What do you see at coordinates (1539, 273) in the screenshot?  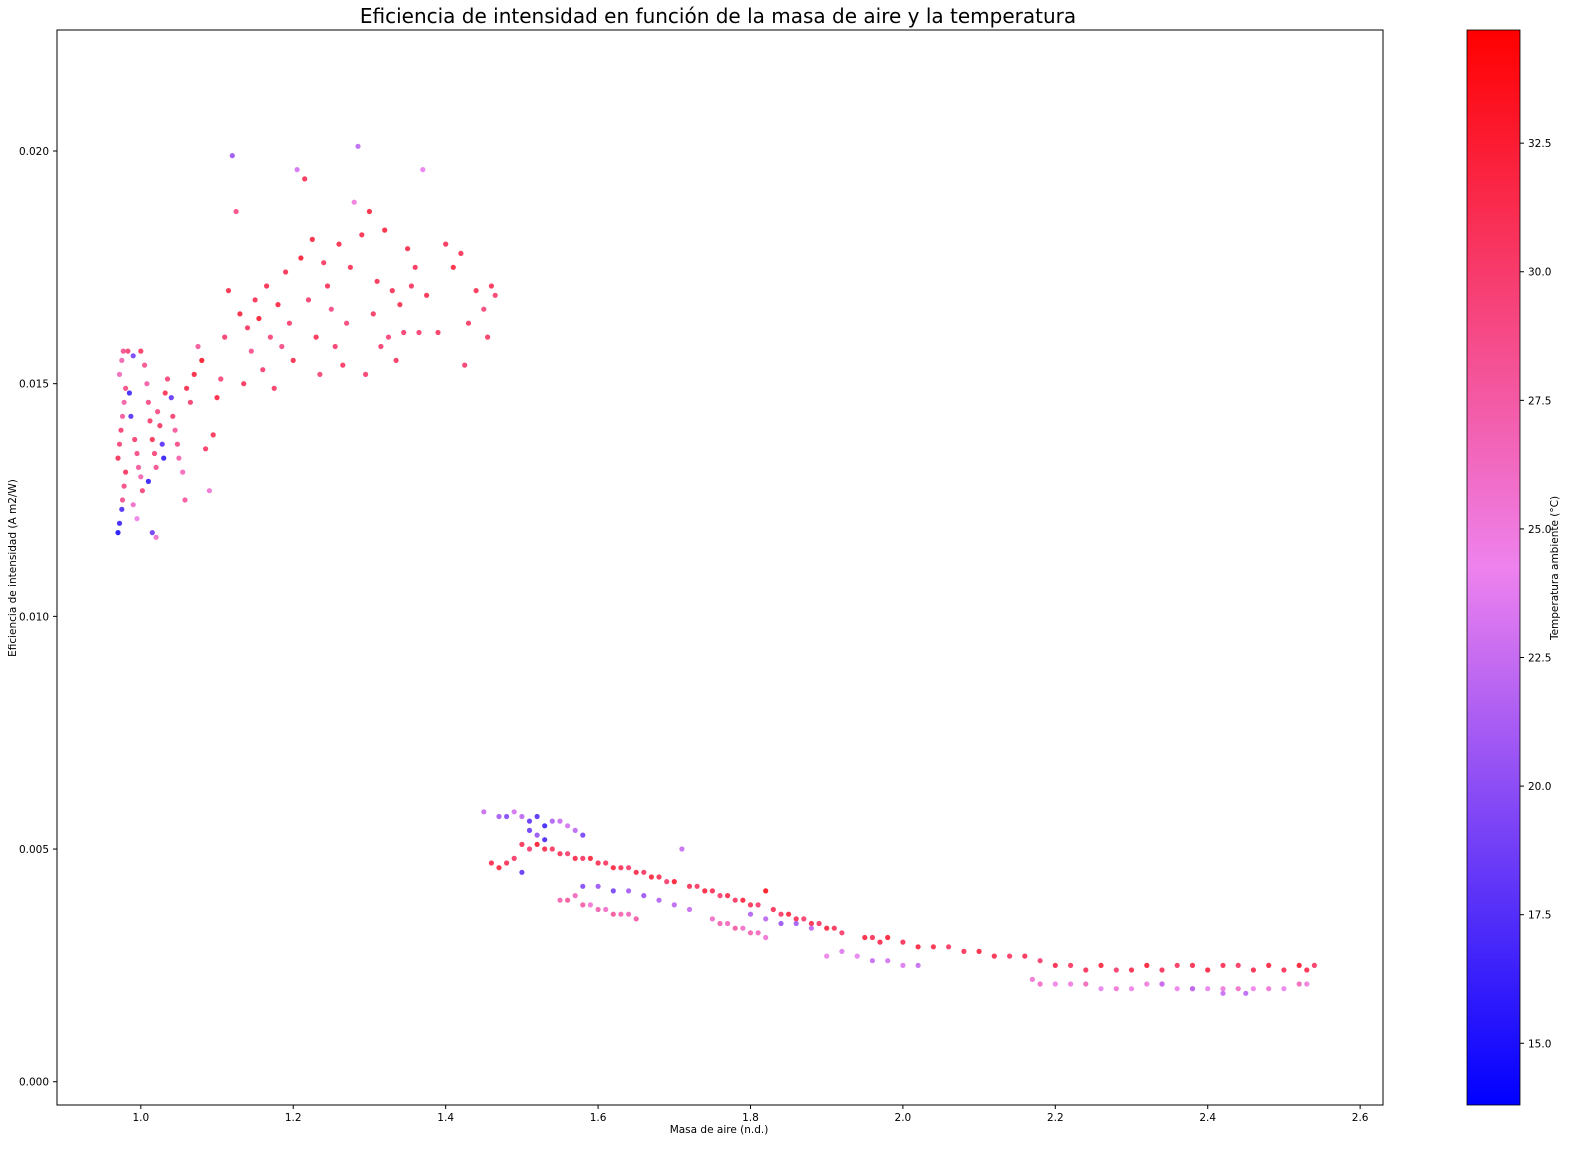 I see `colorbar-tick-label: 30.0` at bounding box center [1539, 273].